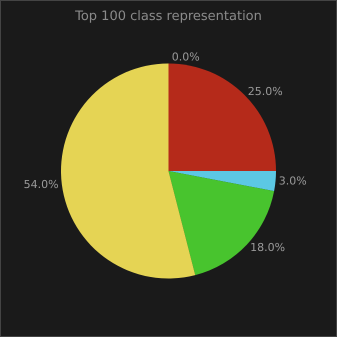 The height and width of the screenshot is (337, 337). I want to click on data-label: 3.0%, so click(292, 181).